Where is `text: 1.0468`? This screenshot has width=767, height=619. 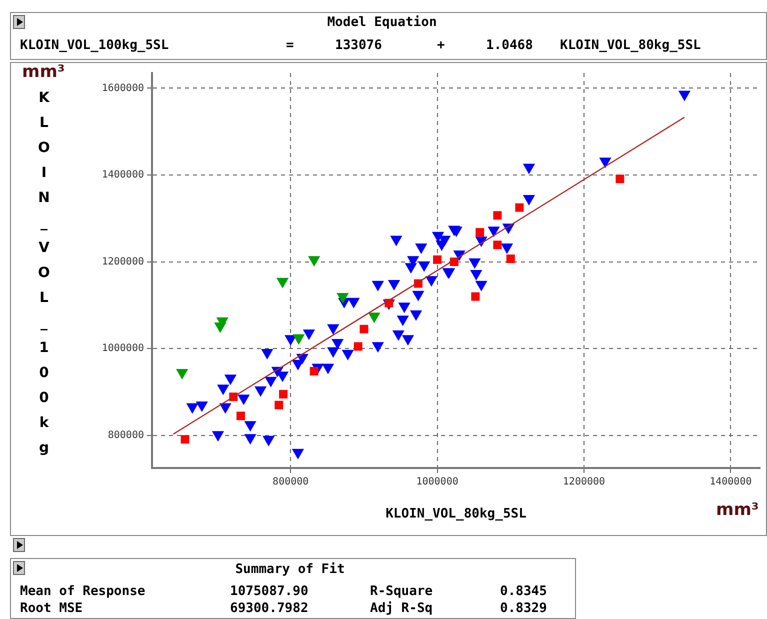
text: 1.0468 is located at coordinates (509, 45).